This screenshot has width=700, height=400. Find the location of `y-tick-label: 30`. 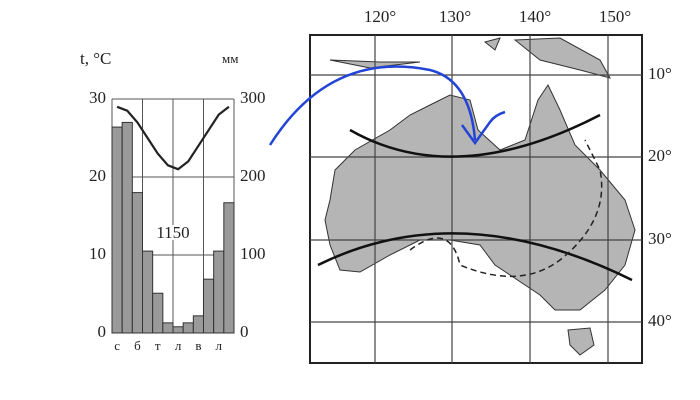

y-tick-label: 30 is located at coordinates (97, 97).